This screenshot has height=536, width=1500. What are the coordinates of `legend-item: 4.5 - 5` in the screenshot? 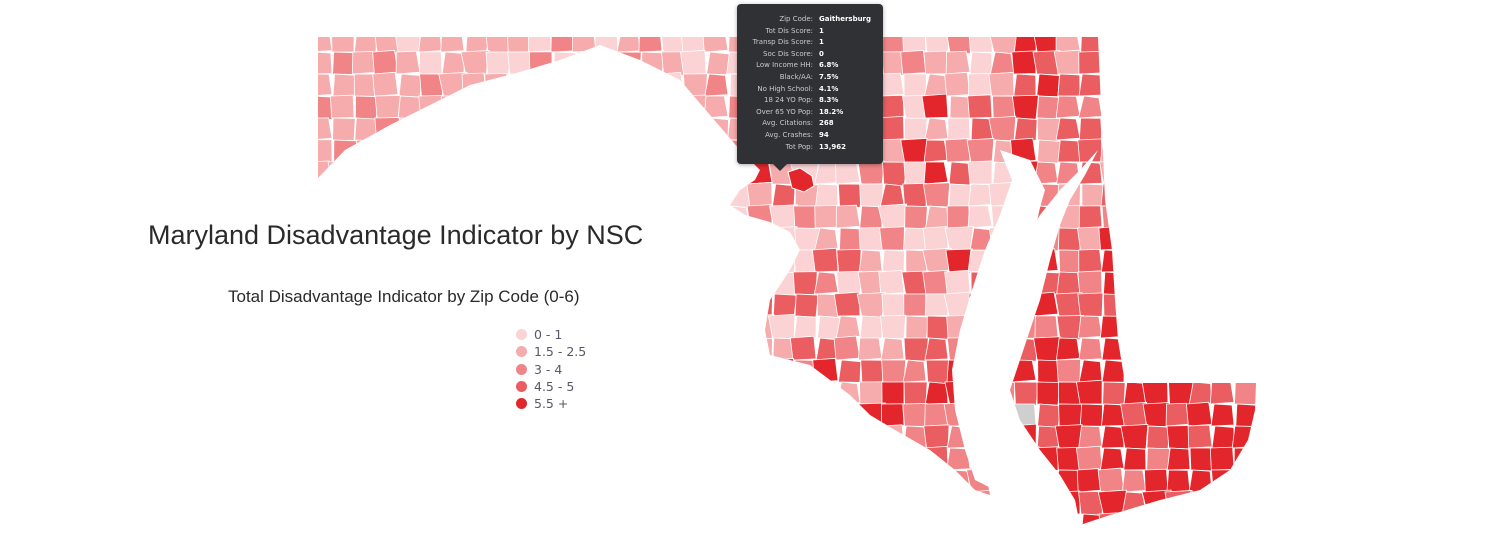 It's located at (551, 386).